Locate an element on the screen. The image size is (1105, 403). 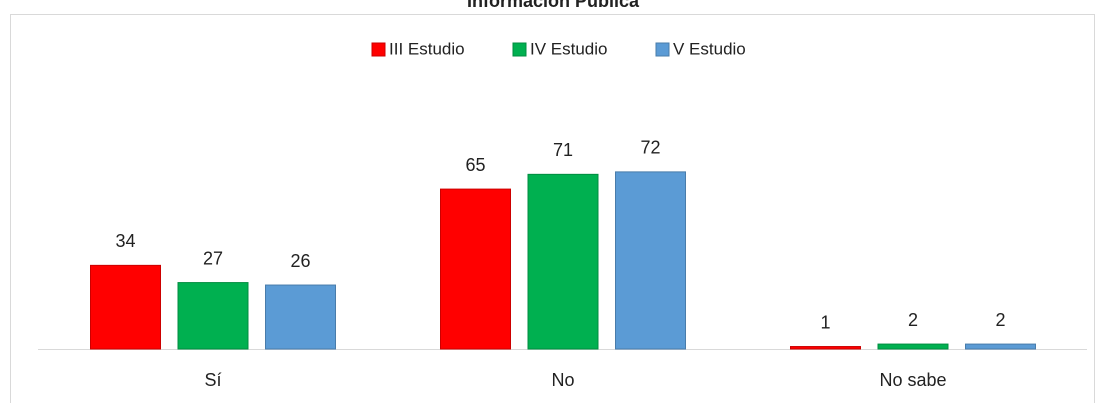
title-backdrop is located at coordinates (553, 6).